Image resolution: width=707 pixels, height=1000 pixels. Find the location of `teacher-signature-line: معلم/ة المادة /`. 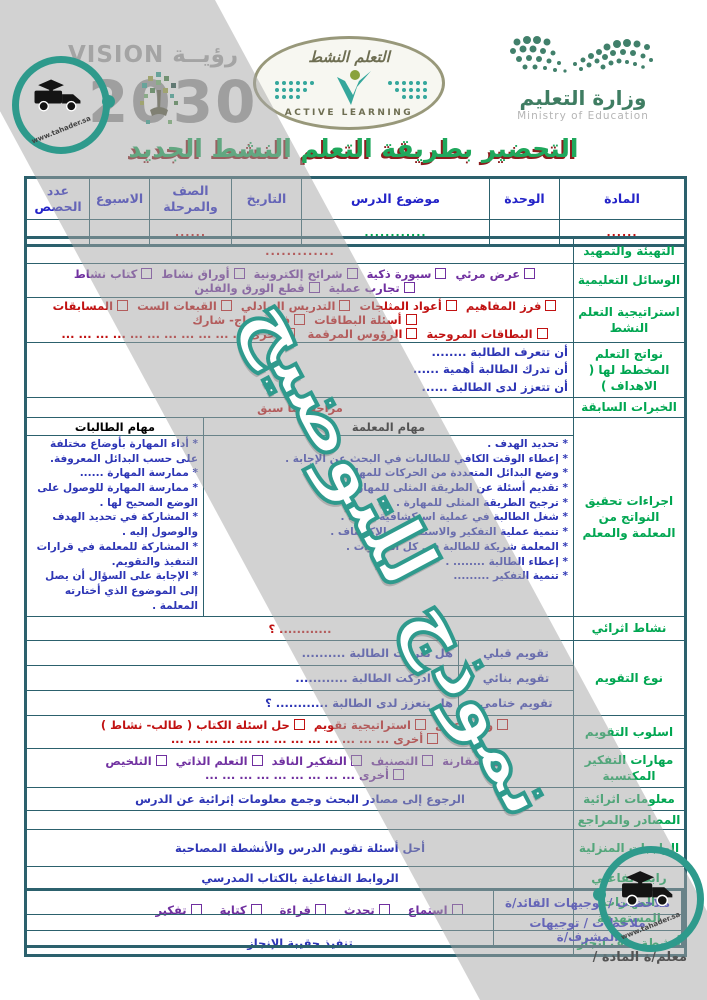

teacher-signature-line: معلم/ة المادة / is located at coordinates (639, 957).